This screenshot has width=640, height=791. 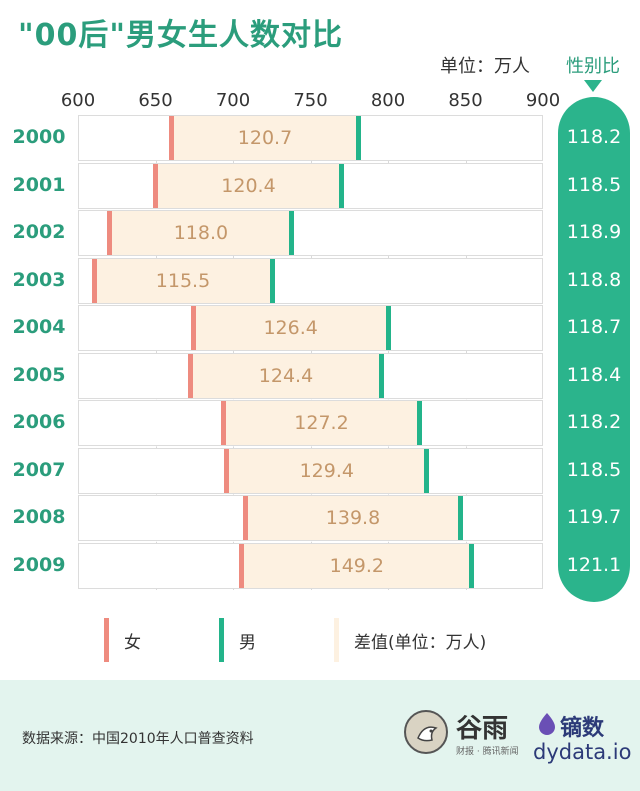 What do you see at coordinates (155, 100) in the screenshot?
I see `x-tick-label: 650` at bounding box center [155, 100].